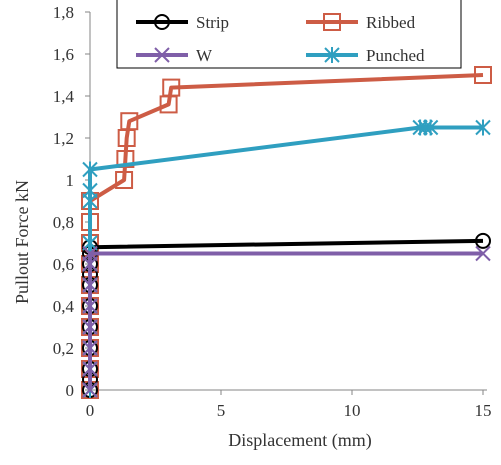 This screenshot has height=465, width=501. I want to click on x-tick-label: 10, so click(352, 410).